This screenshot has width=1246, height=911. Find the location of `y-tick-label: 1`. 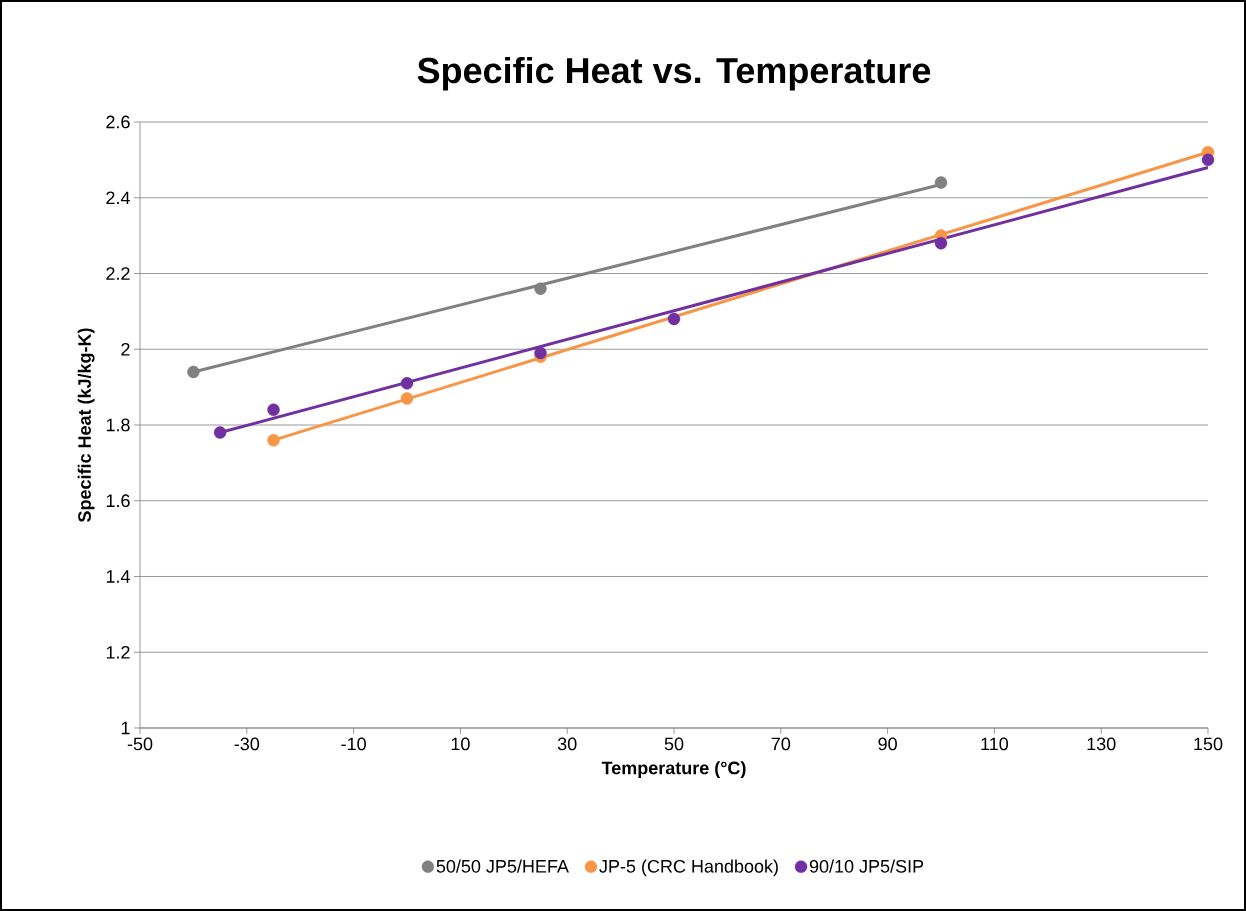

y-tick-label: 1 is located at coordinates (125, 728).